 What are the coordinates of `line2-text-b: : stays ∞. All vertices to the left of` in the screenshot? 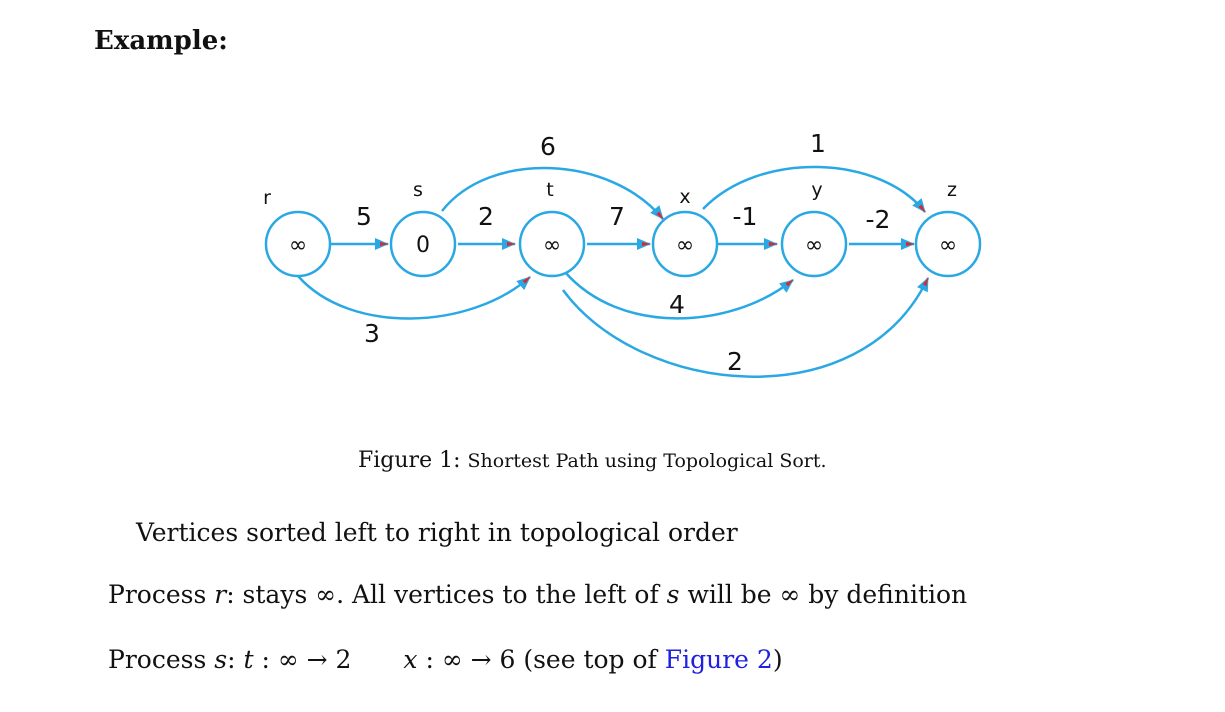 It's located at (446, 594).